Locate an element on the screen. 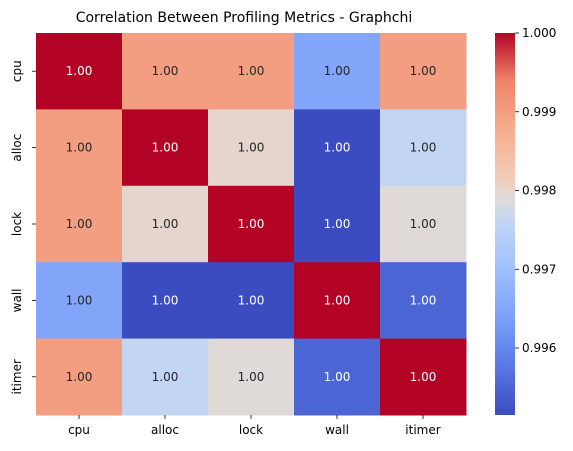 The height and width of the screenshot is (451, 573). x-tick-label-alloc: alloc is located at coordinates (165, 430).